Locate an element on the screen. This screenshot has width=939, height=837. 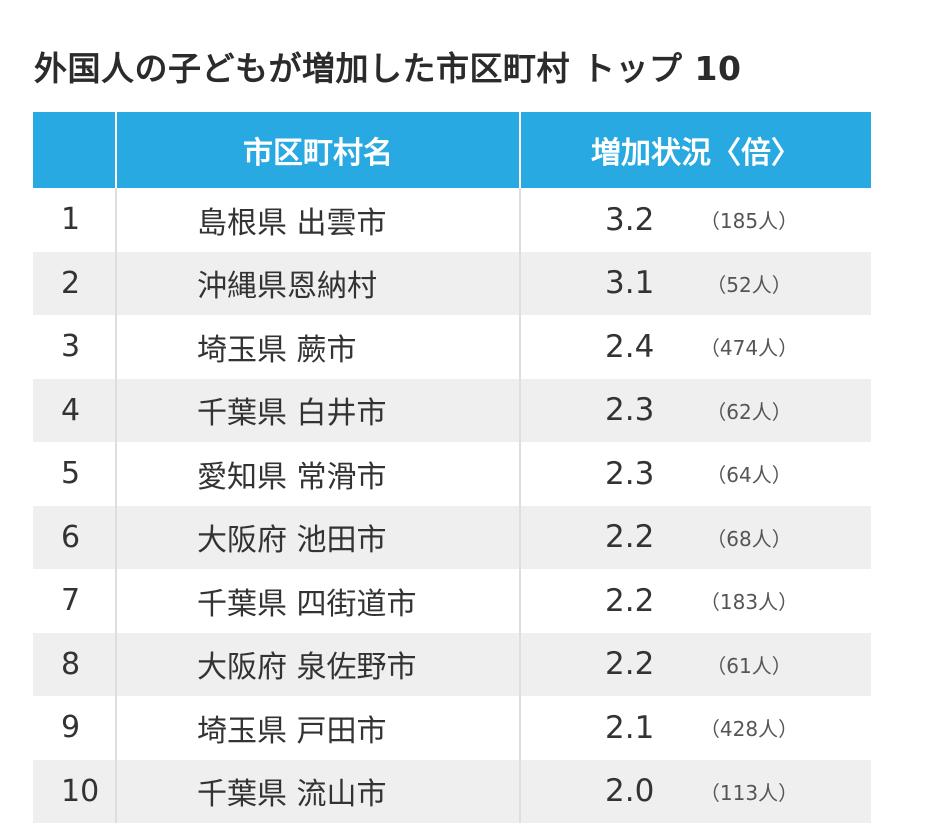
table-row: 8 大阪府 泉佐野市 2.2 （61人） is located at coordinates (452, 664).